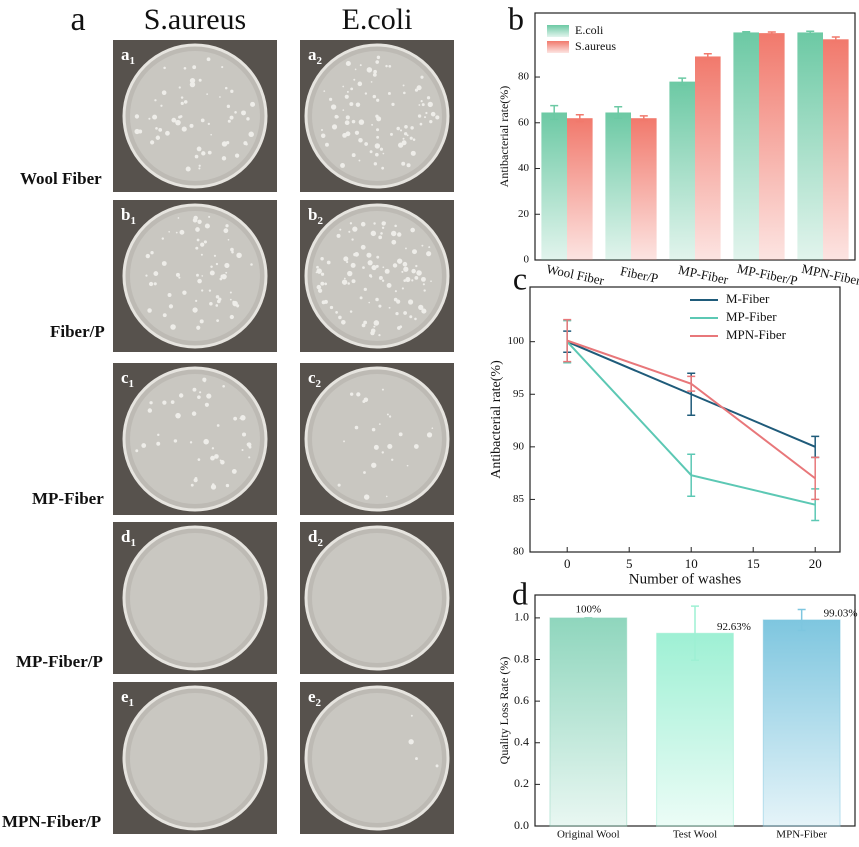 The image size is (859, 847). What do you see at coordinates (519, 446) in the screenshot?
I see `y-tick-label: 90` at bounding box center [519, 446].